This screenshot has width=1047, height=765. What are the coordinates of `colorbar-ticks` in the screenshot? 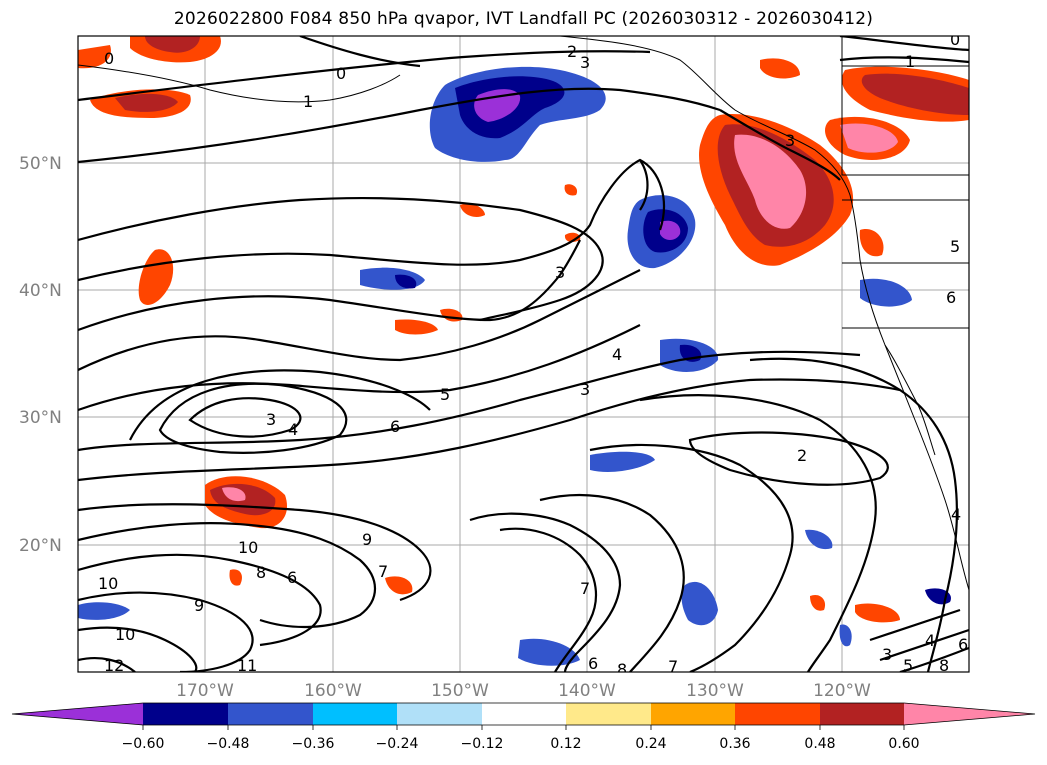 It's located at (523, 727).